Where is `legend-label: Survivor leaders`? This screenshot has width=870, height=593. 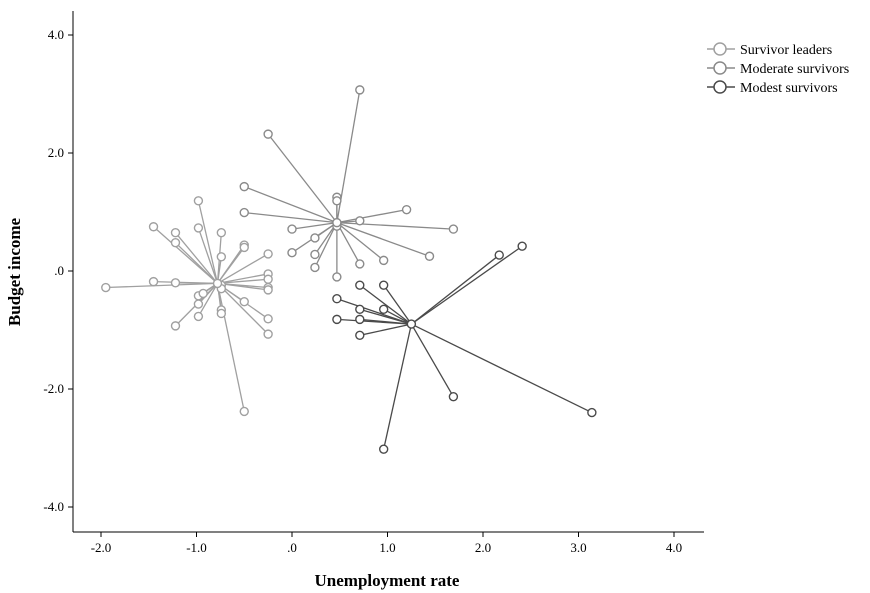 legend-label: Survivor leaders is located at coordinates (786, 50).